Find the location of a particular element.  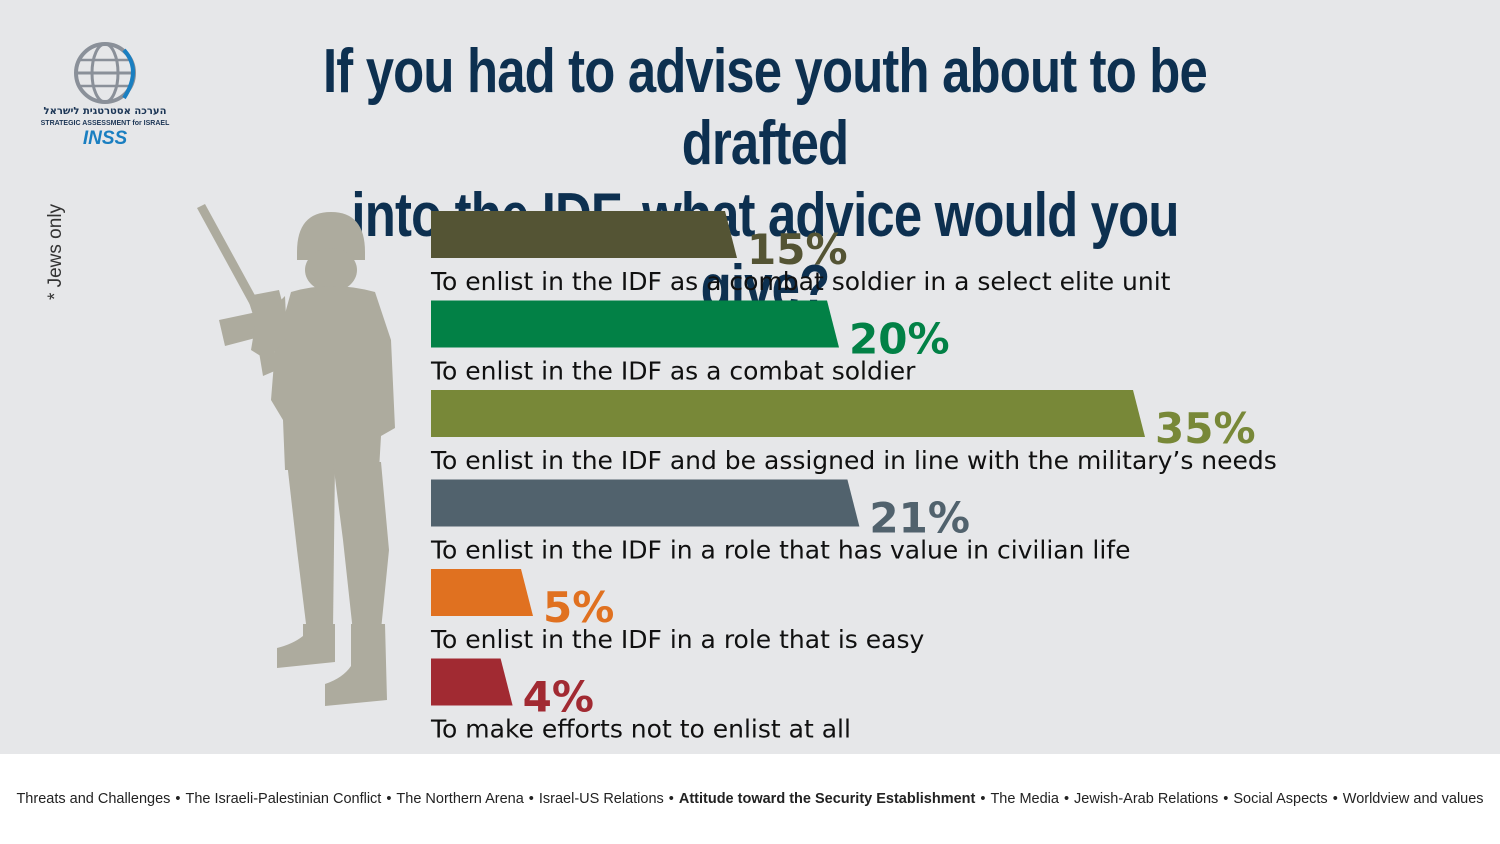

category-label-6: To make efforts not to enlist at all is located at coordinates (640, 729).